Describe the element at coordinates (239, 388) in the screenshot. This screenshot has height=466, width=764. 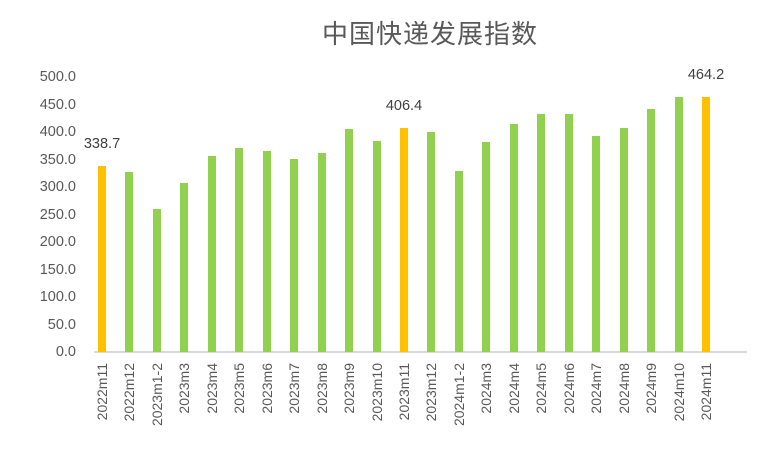
I see `x-tick-label: 2023m5` at that location.